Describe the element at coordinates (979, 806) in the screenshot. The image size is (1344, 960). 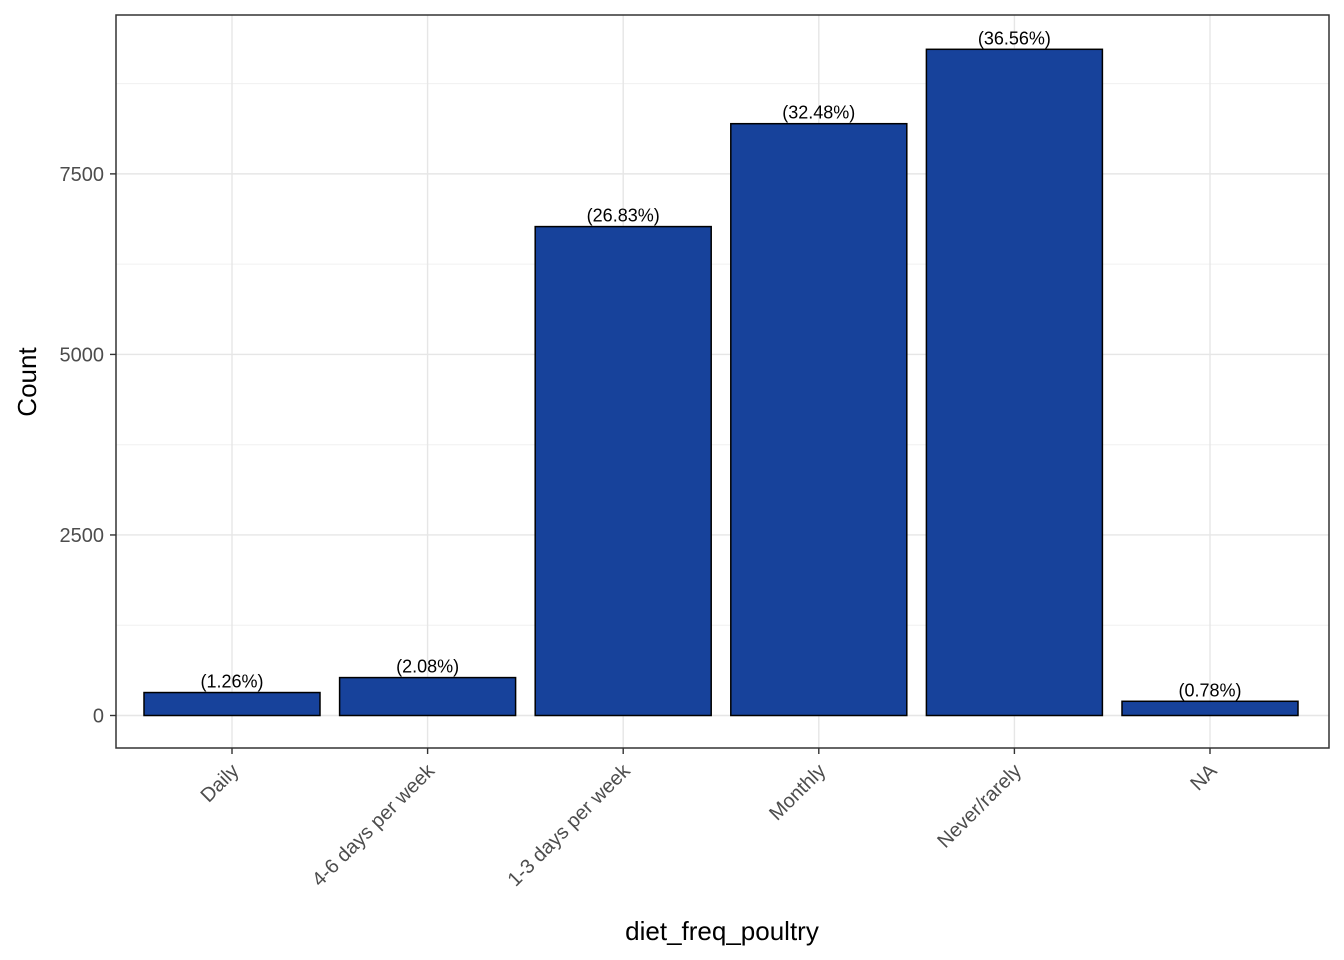
I see `x-tick-label: Never/rarely` at that location.